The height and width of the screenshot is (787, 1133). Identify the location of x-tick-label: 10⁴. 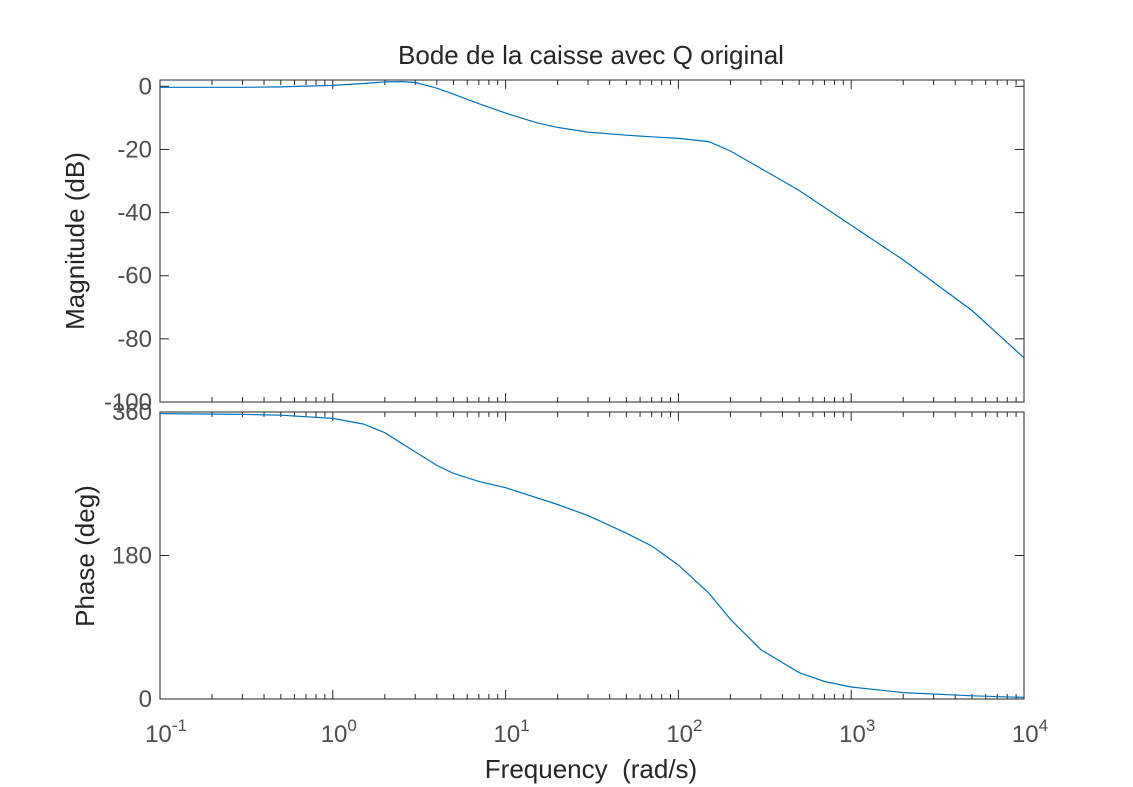
(1030, 732).